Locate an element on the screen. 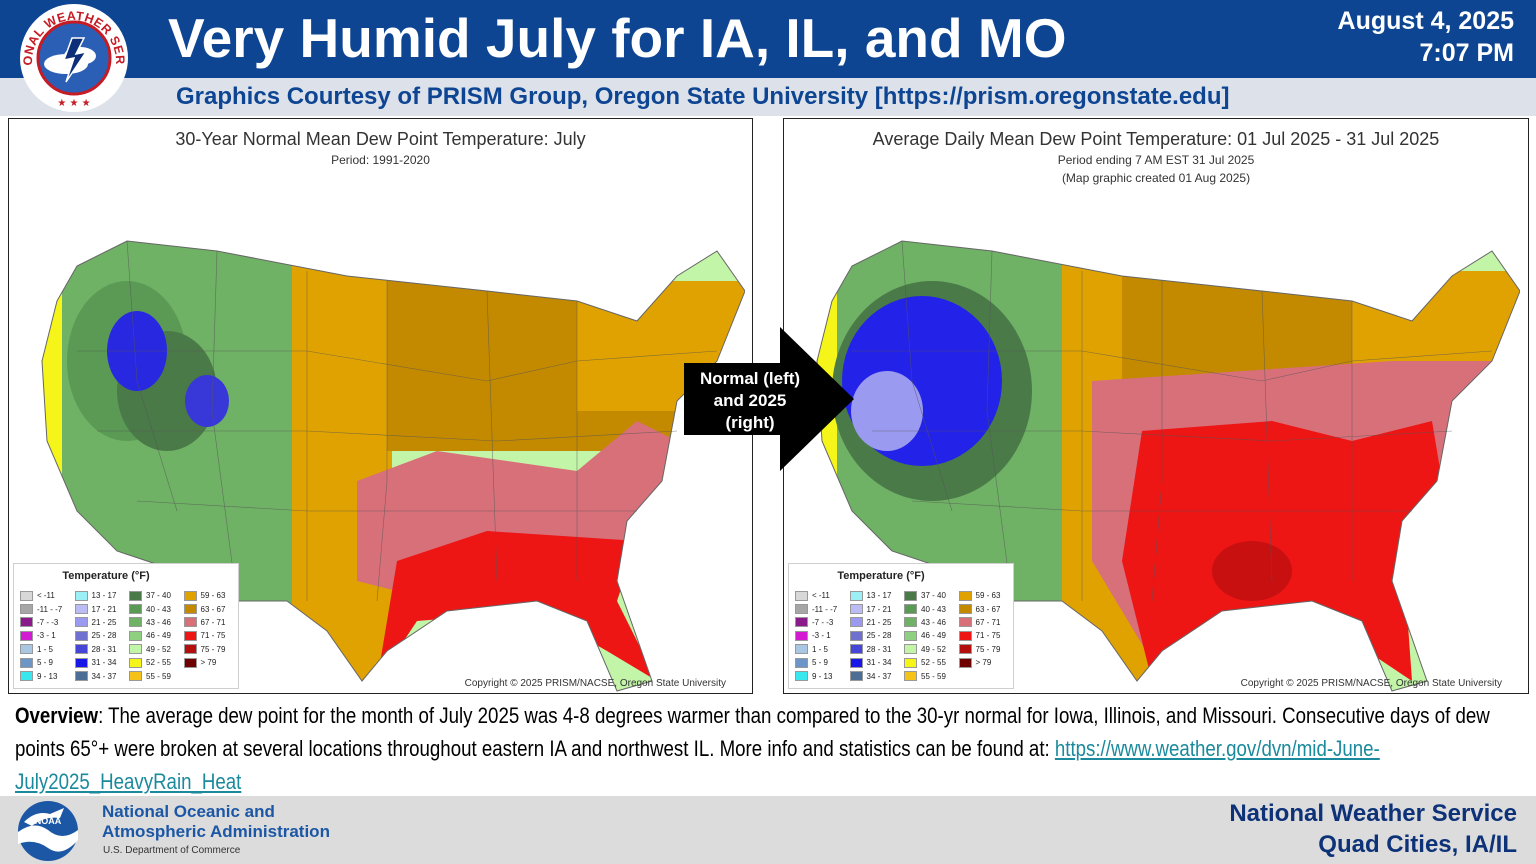 Image resolution: width=1536 pixels, height=864 pixels. legend-item: -3 - 1 is located at coordinates (44, 635).